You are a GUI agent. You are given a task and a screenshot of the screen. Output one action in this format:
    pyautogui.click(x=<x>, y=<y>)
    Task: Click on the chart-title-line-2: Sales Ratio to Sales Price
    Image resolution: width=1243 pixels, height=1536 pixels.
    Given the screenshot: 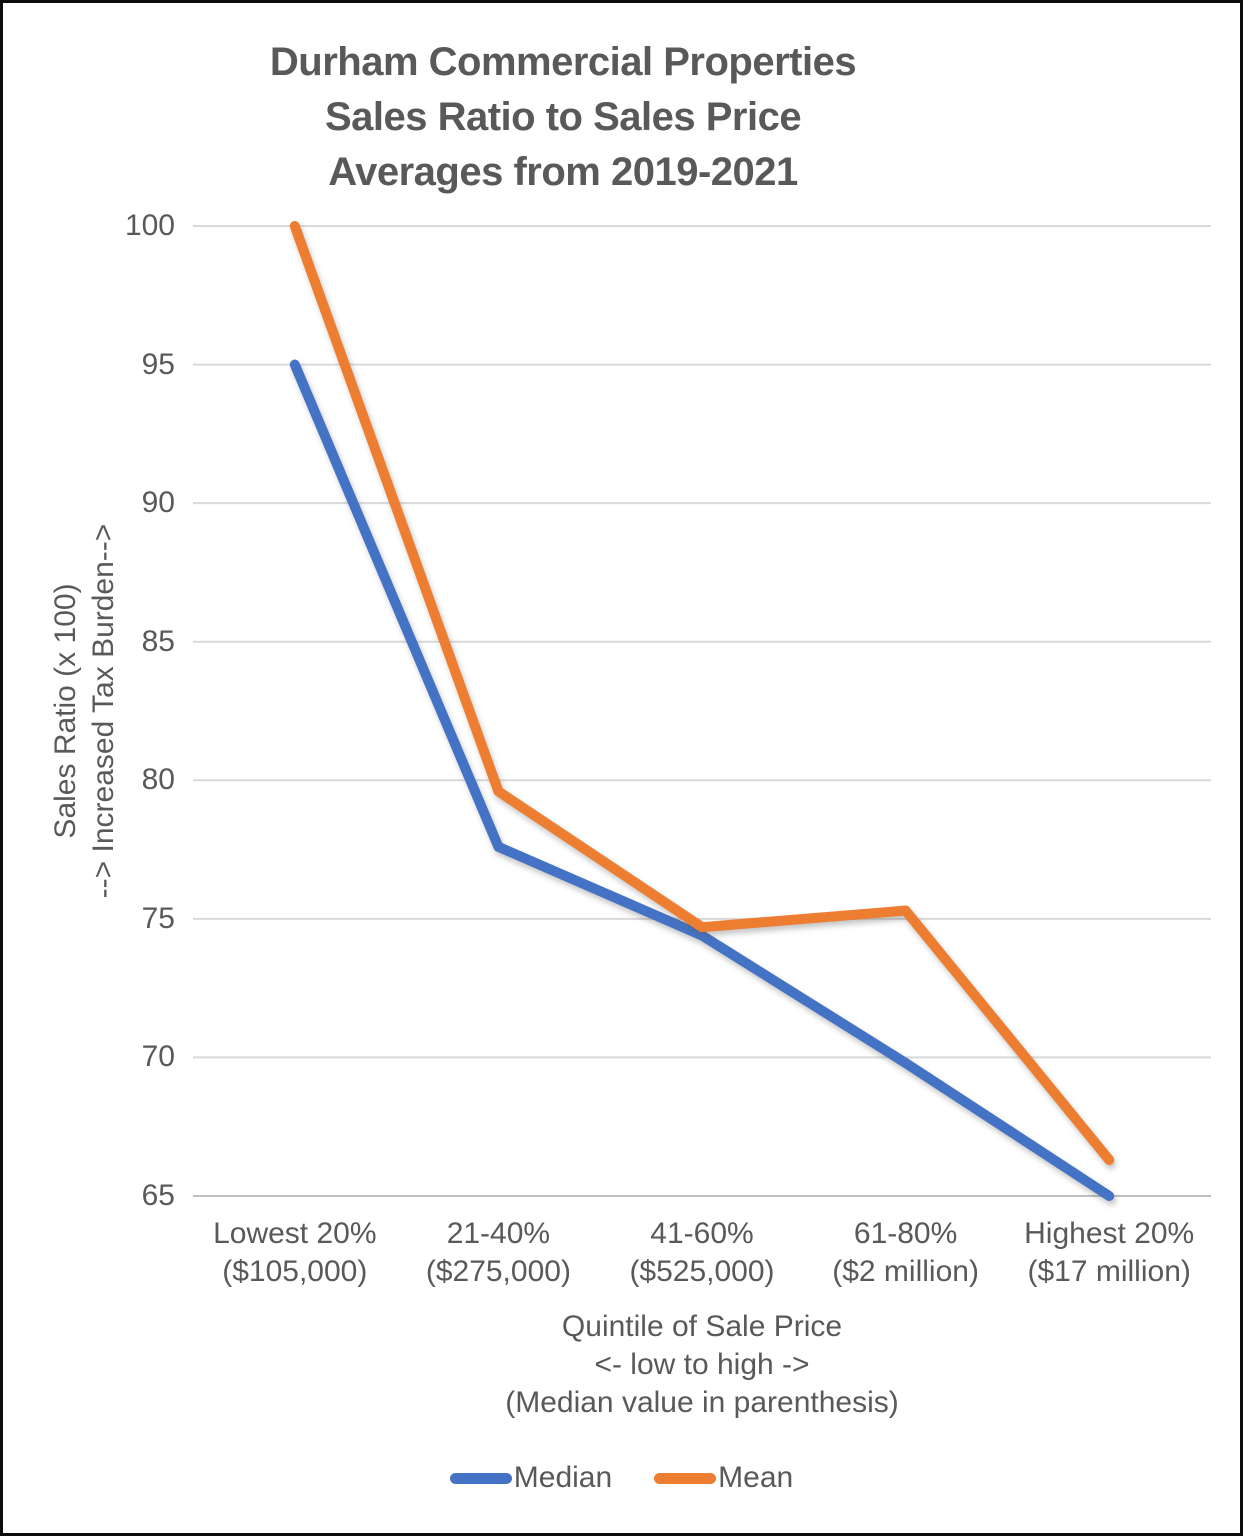 What is the action you would take?
    pyautogui.click(x=563, y=117)
    